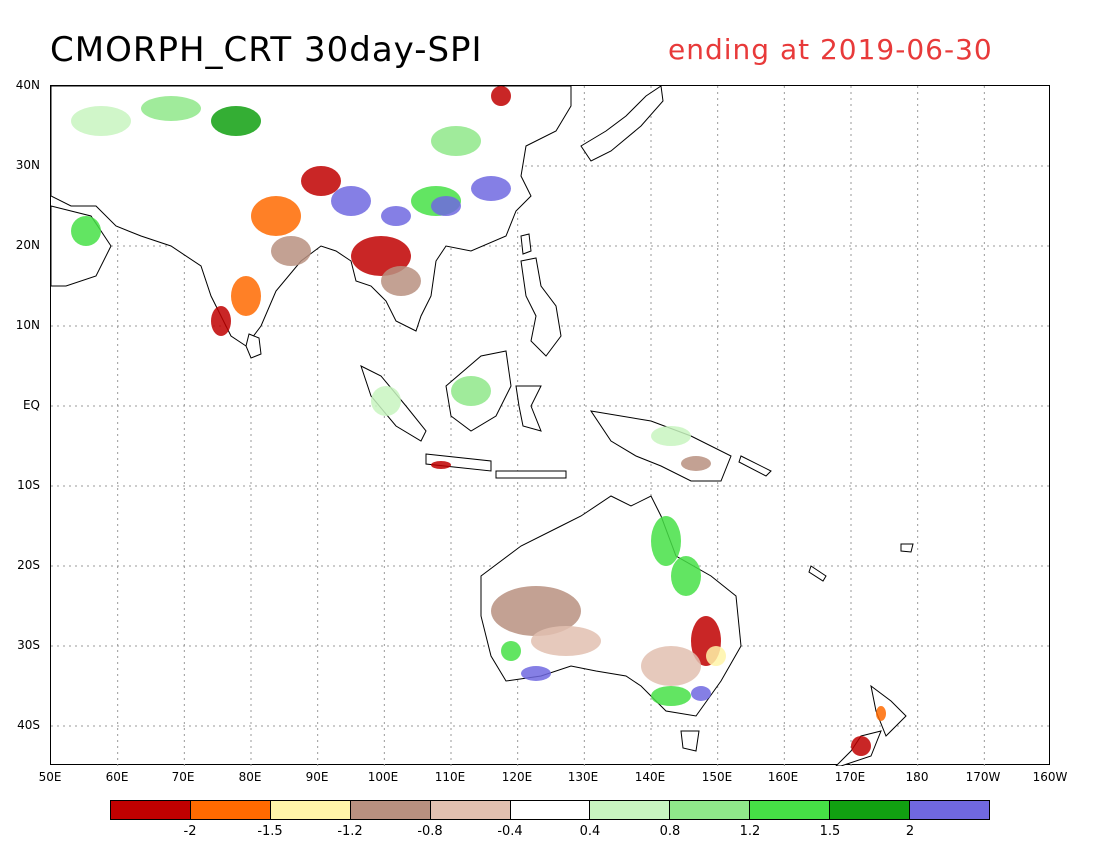 The width and height of the screenshot is (1100, 850). Describe the element at coordinates (830, 831) in the screenshot. I see `colorbar-label: 1.5` at that location.